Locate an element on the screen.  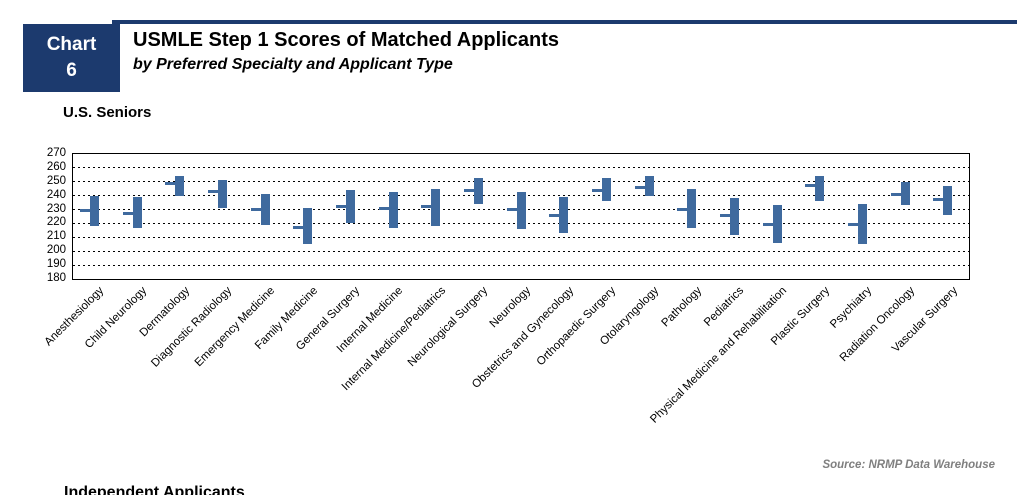
mean-tick-radiation-oncology is located at coordinates (895, 194).